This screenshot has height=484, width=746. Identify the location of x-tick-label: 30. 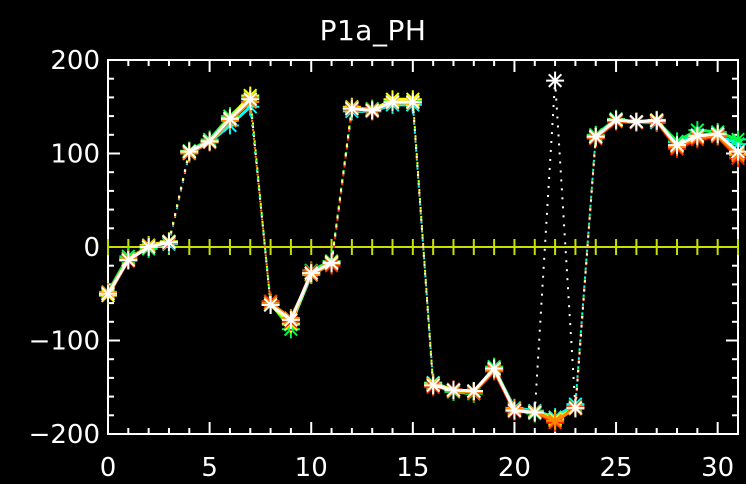
(717, 468).